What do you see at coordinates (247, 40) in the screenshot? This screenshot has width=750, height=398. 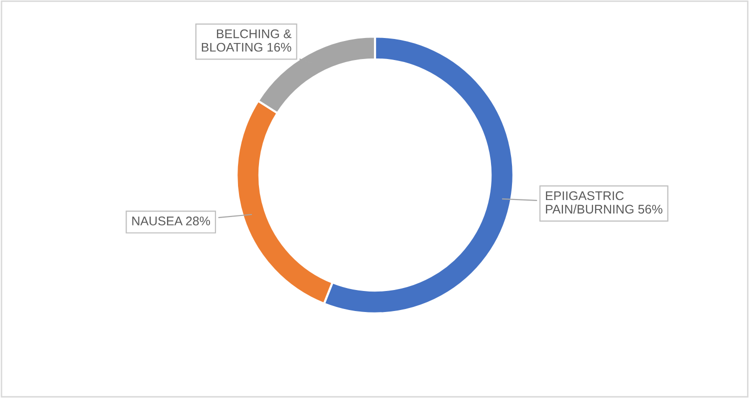 I see `slice-label: BELCHING & BLOATING 16%` at bounding box center [247, 40].